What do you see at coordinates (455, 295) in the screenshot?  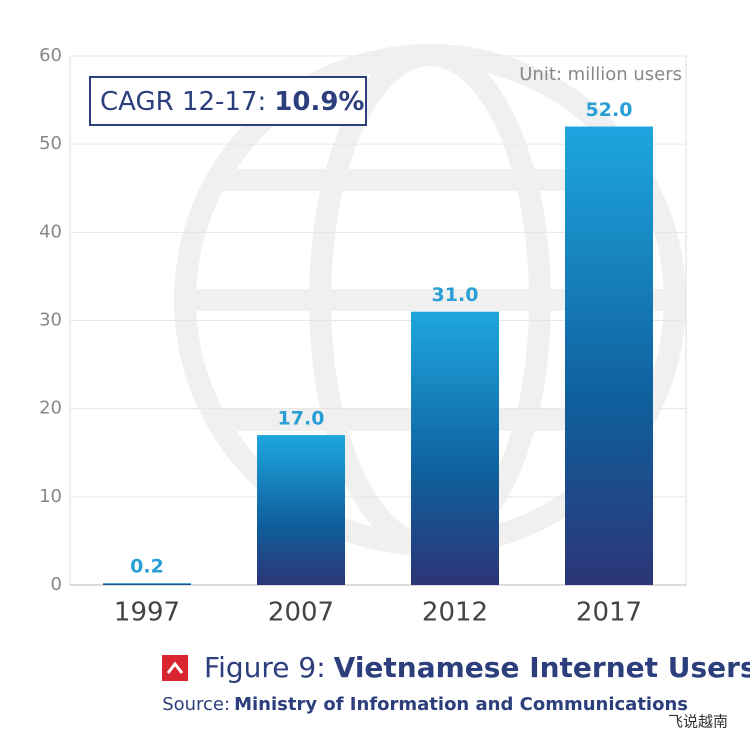 I see `value-label: 31.0` at bounding box center [455, 295].